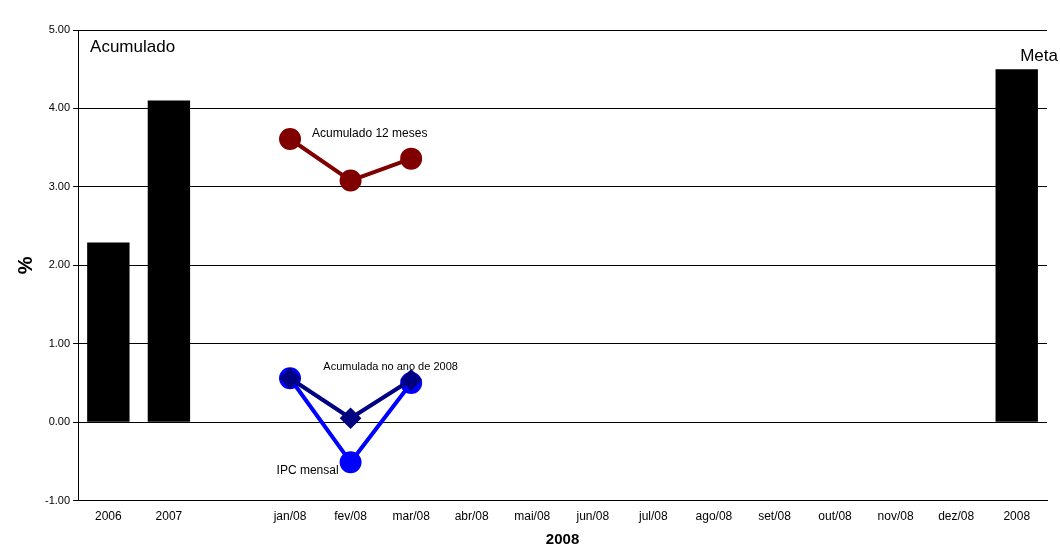 Image resolution: width=1060 pixels, height=558 pixels. Describe the element at coordinates (59, 107) in the screenshot. I see `y-tick-label: 4.00` at that location.